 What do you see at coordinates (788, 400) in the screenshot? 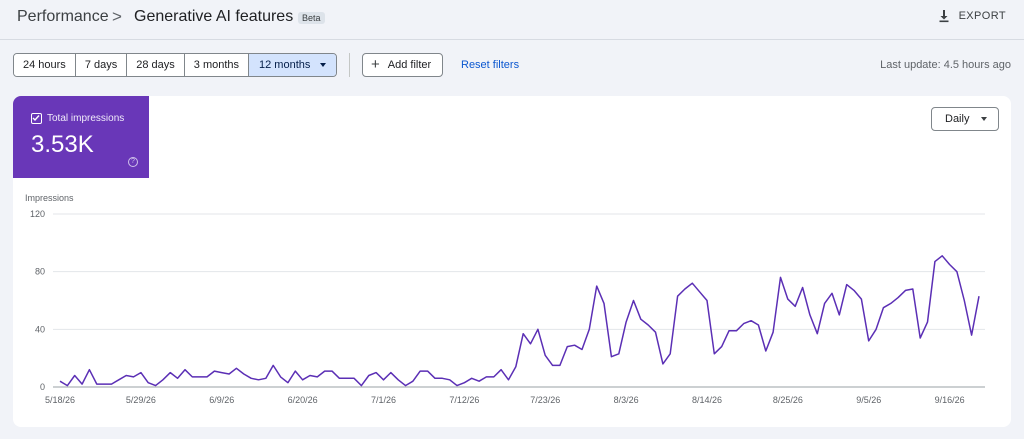
I see `x-tick-label: 8/25/26` at bounding box center [788, 400].